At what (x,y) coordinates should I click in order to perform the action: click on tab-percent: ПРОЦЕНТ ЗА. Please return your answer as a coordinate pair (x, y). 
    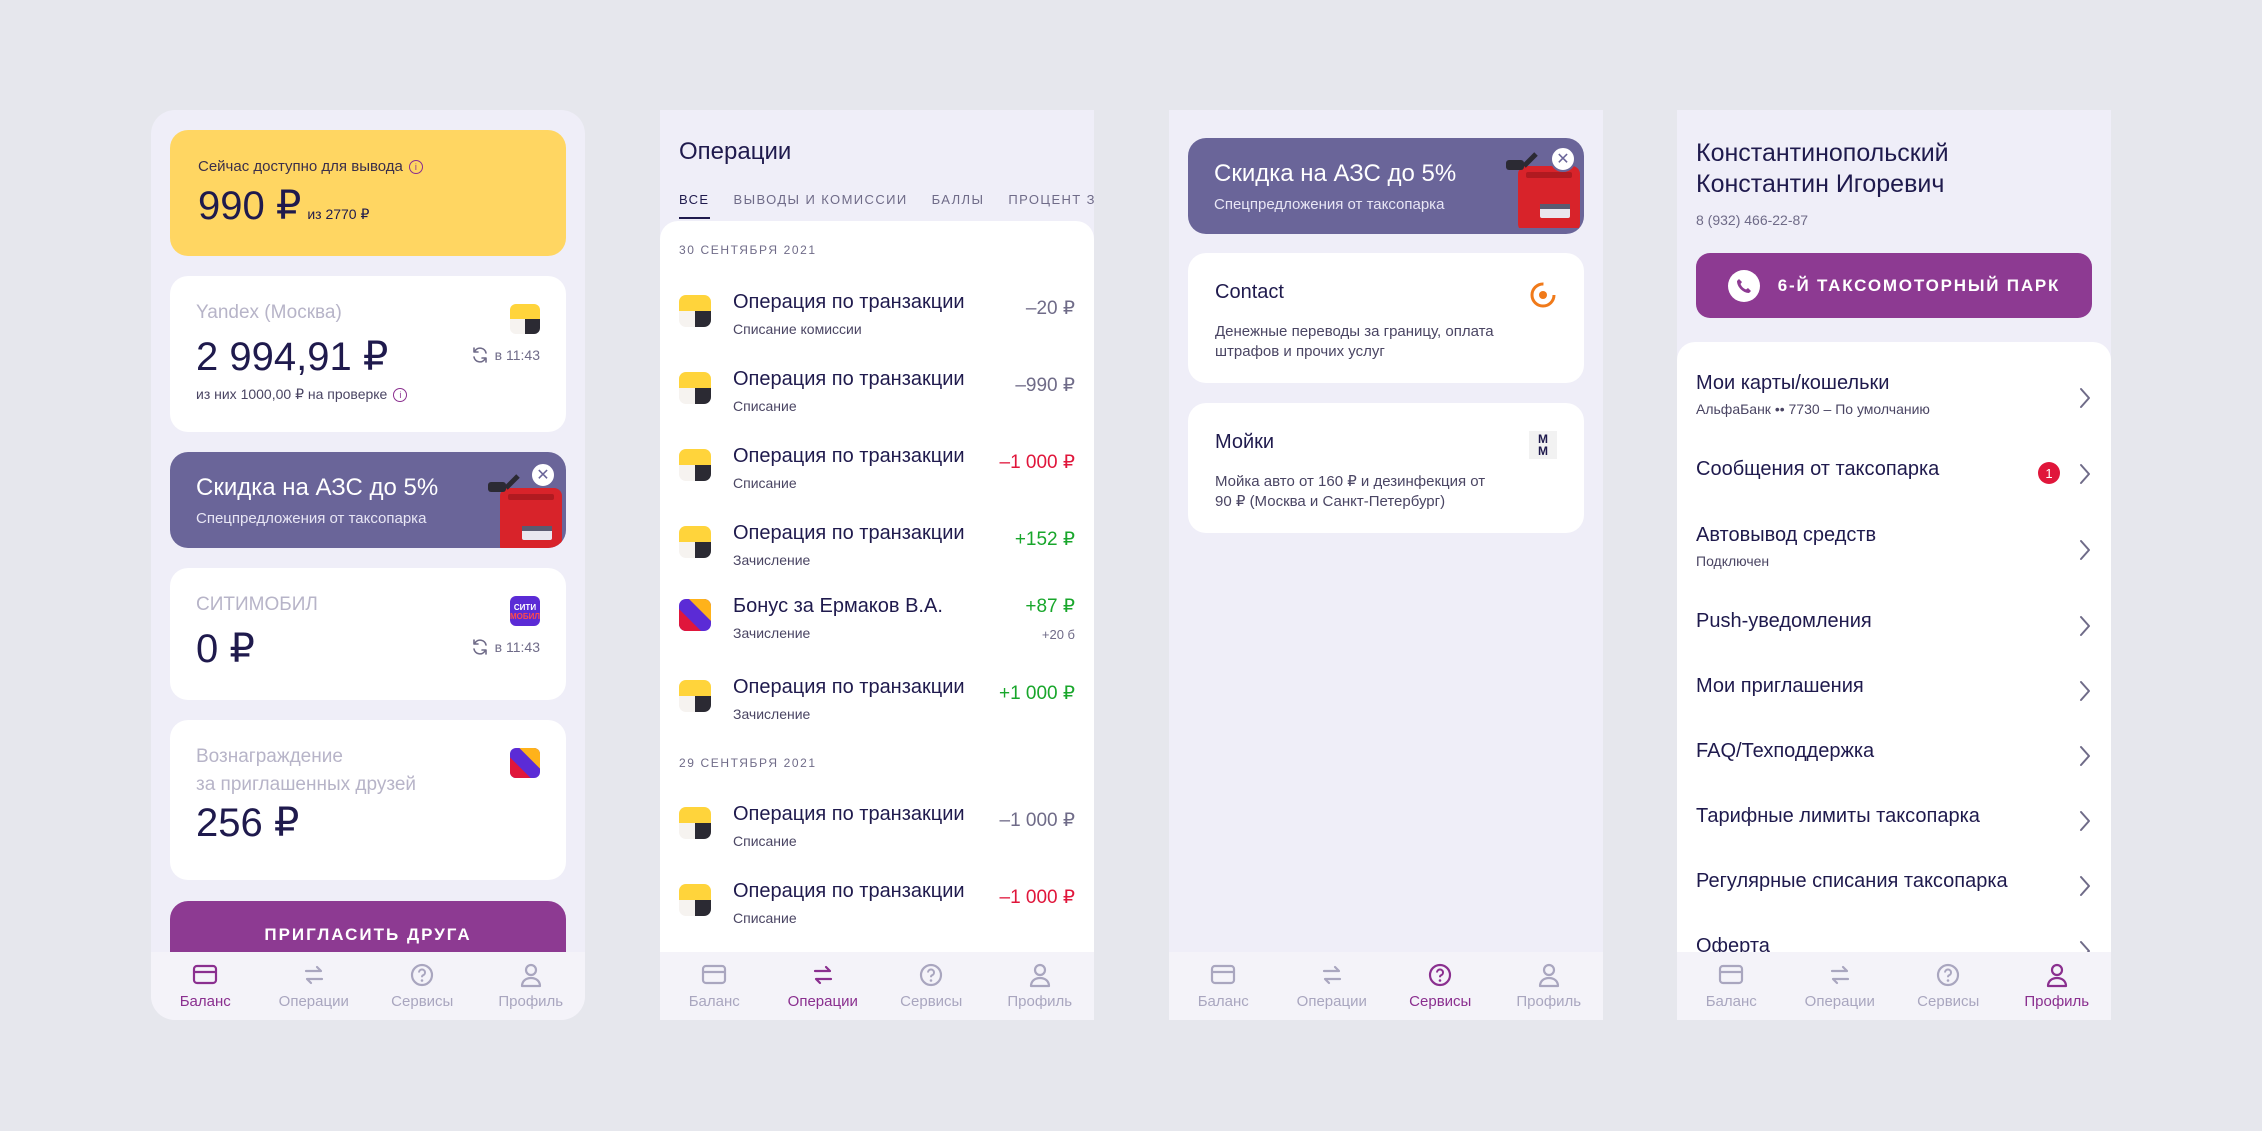
    Looking at the image, I should click on (1051, 199).